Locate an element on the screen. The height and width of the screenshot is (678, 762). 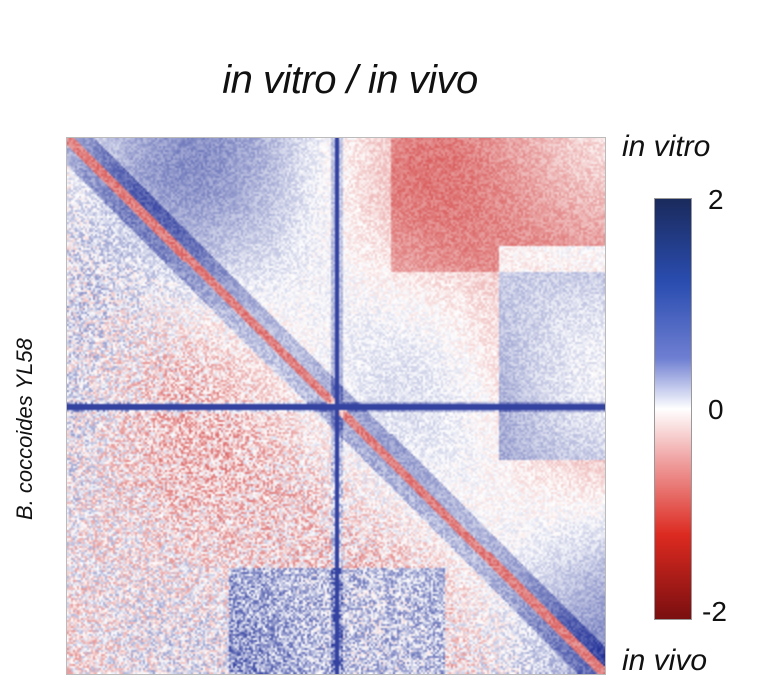
lower-triangle-label: in vivo is located at coordinates (665, 660).